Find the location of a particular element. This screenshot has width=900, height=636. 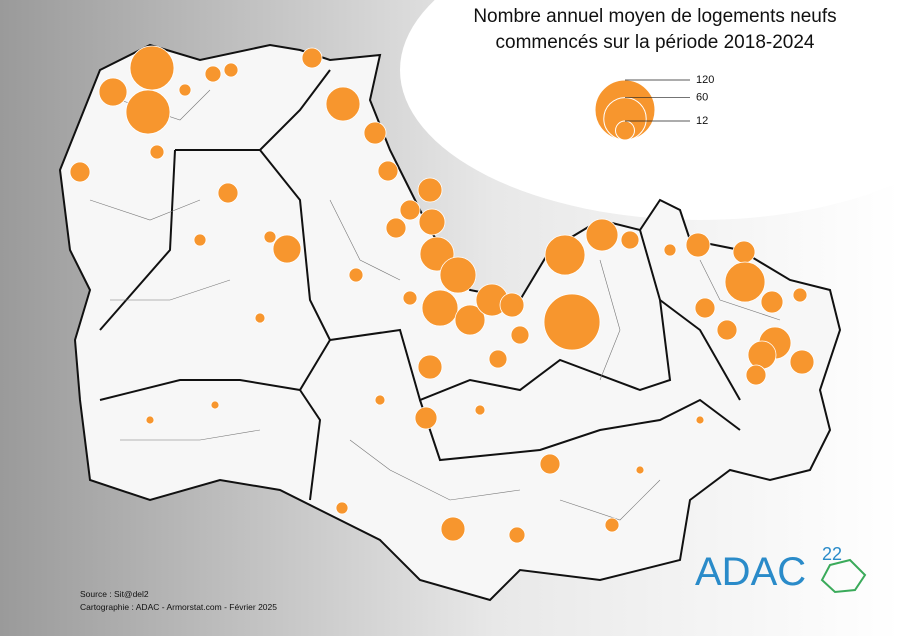

title-line: Nombre annuel moyen de logements neufs is located at coordinates (654, 16).